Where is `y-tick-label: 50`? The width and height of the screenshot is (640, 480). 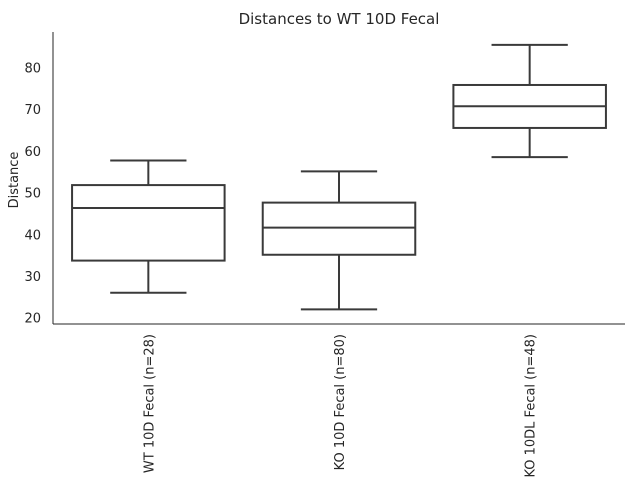 y-tick-label: 50 is located at coordinates (32, 194).